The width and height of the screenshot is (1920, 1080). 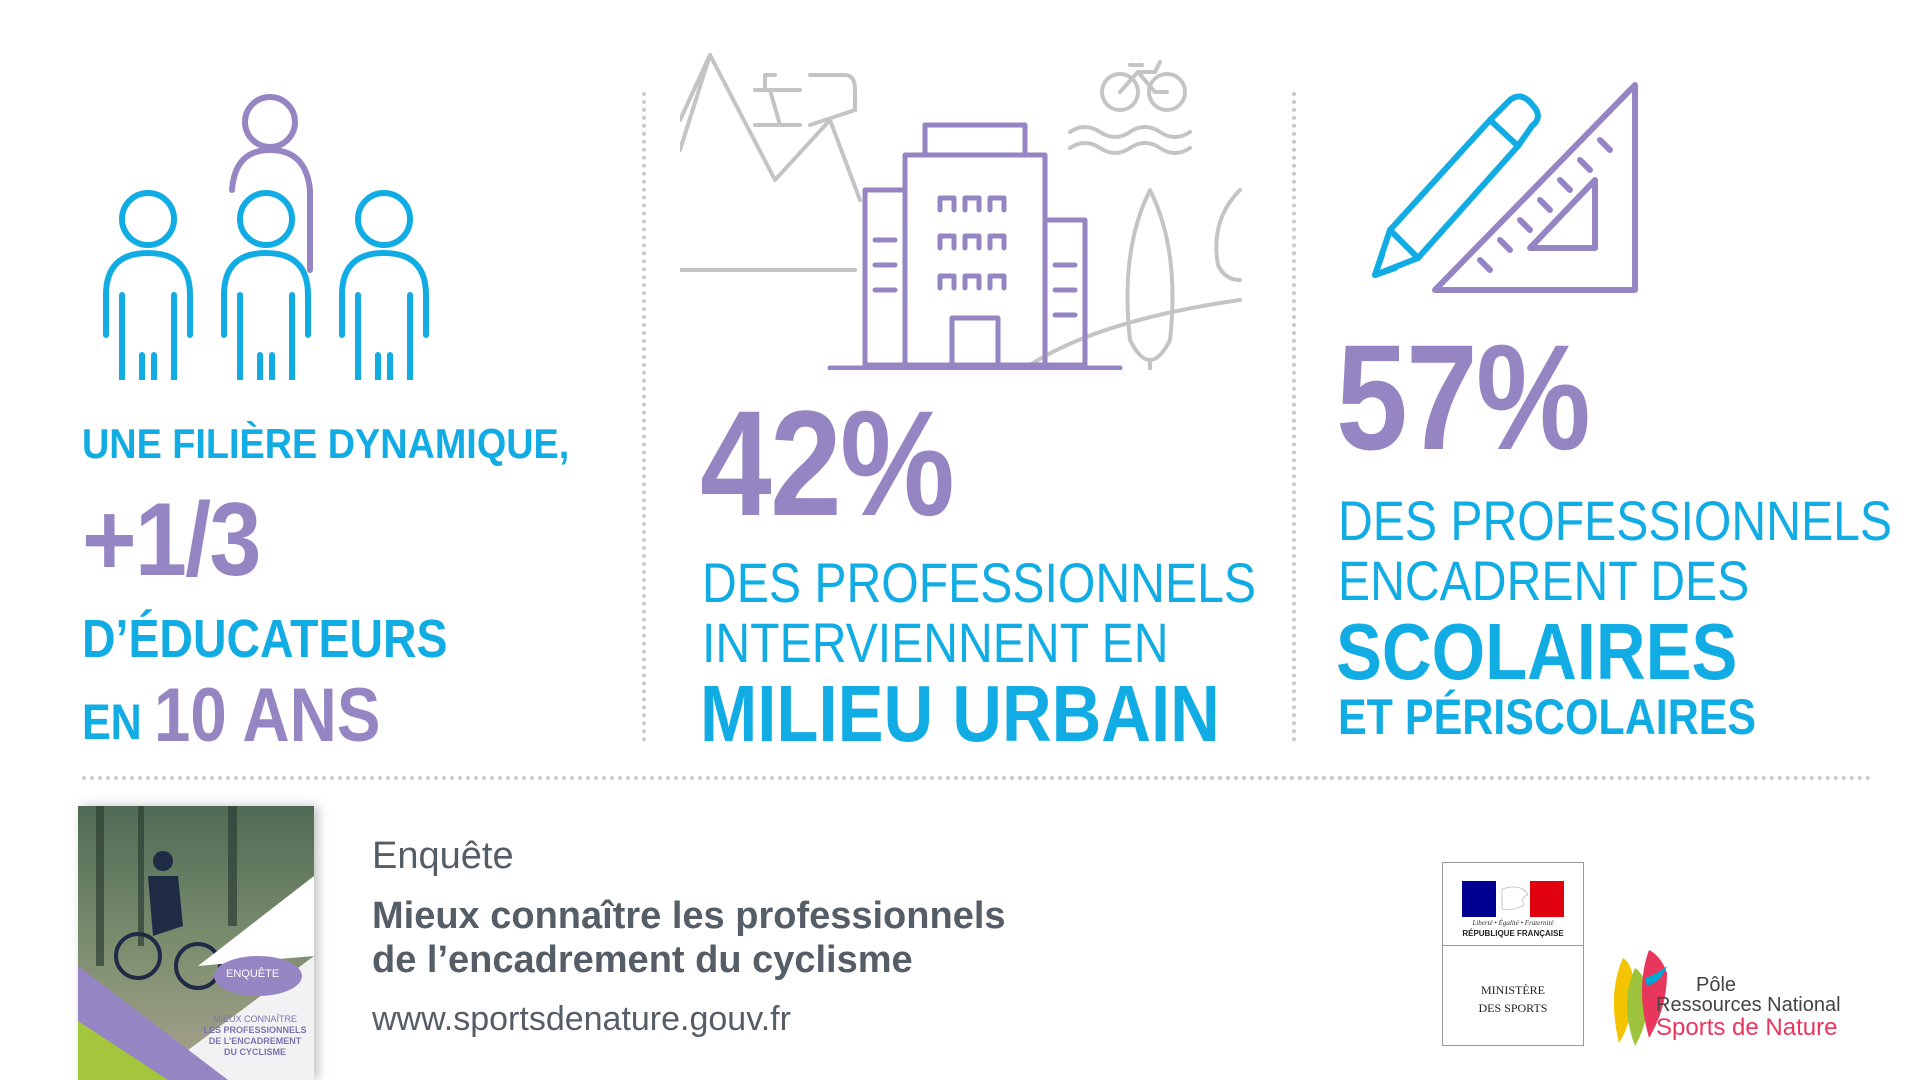 I want to click on footer-kicker: Enquête, so click(x=443, y=856).